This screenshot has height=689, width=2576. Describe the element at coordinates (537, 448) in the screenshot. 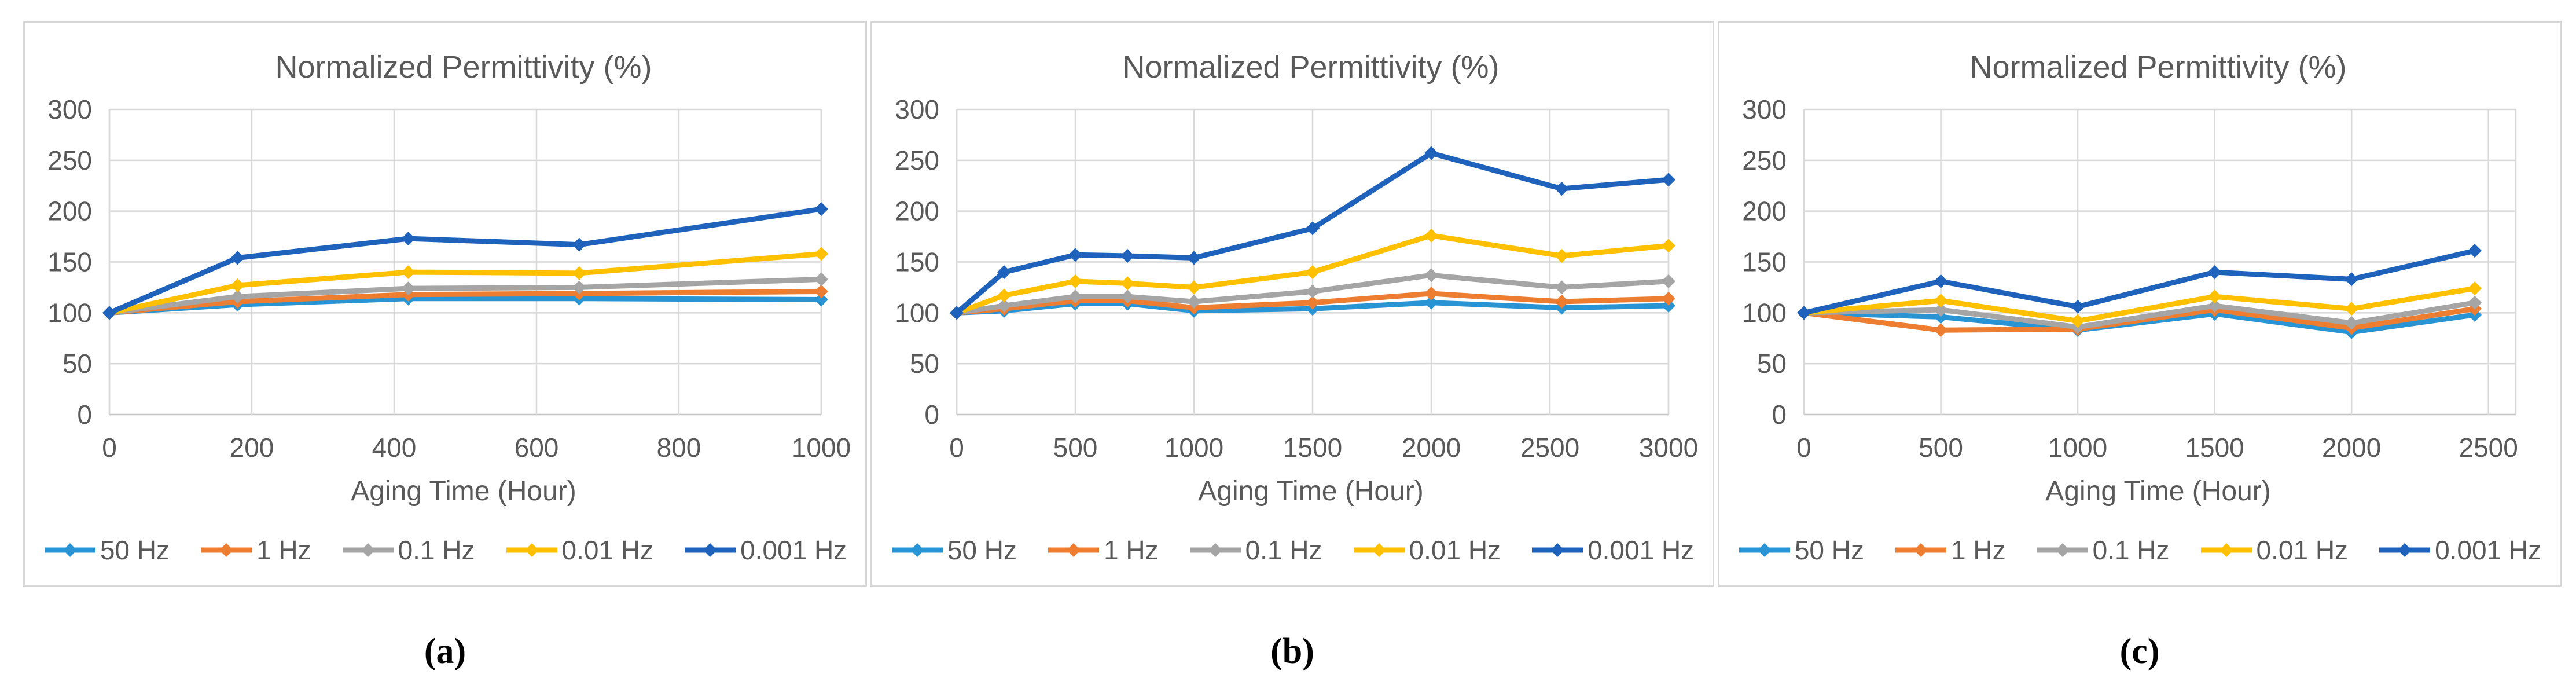

I see `svg-text: 600` at that location.